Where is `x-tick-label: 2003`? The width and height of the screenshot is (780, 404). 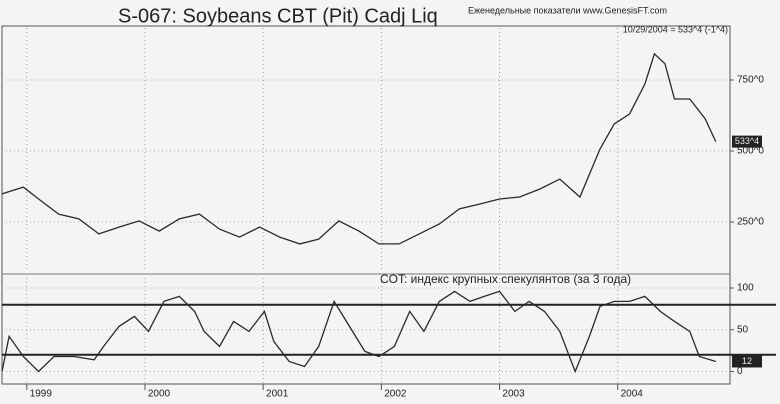
x-tick-label: 2003 is located at coordinates (513, 394).